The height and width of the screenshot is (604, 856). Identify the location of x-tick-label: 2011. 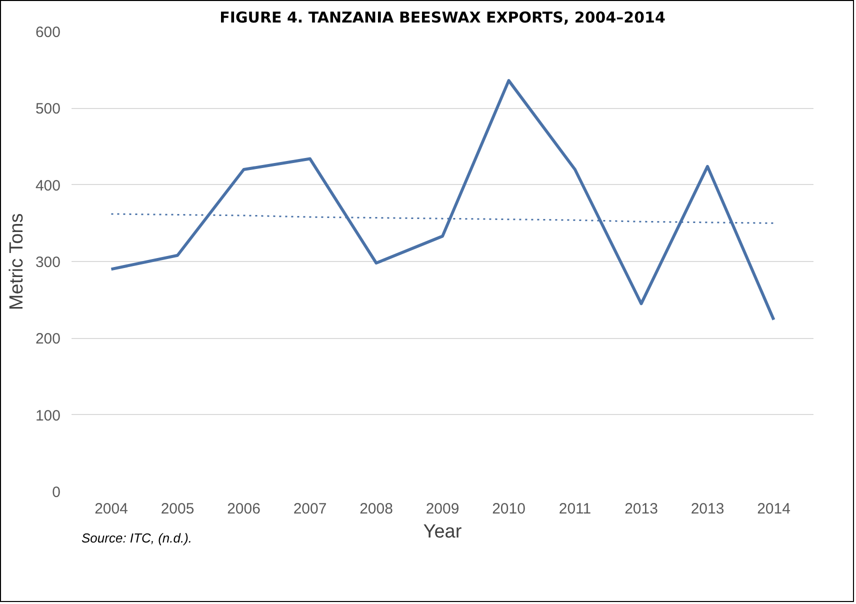
(575, 509).